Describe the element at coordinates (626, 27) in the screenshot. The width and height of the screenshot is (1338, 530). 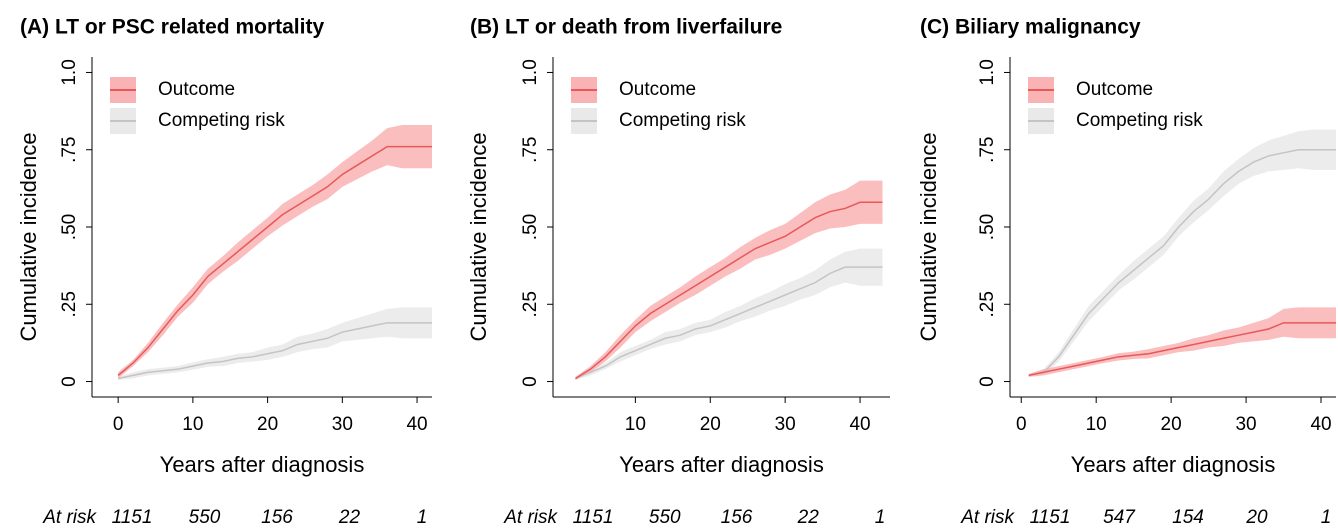
I see `panel-title: (B) LT or death from liverfailure` at that location.